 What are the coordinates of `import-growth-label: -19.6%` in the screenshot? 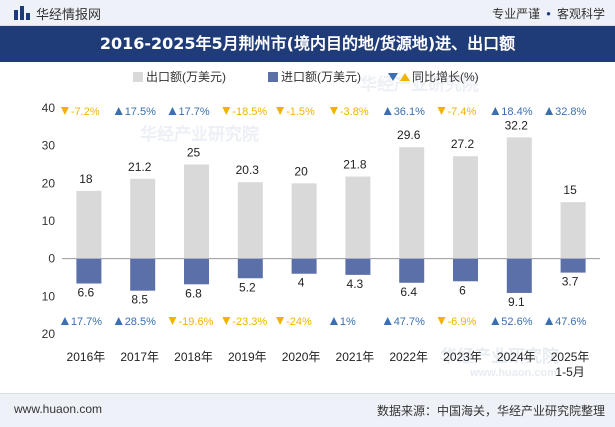 It's located at (196, 322).